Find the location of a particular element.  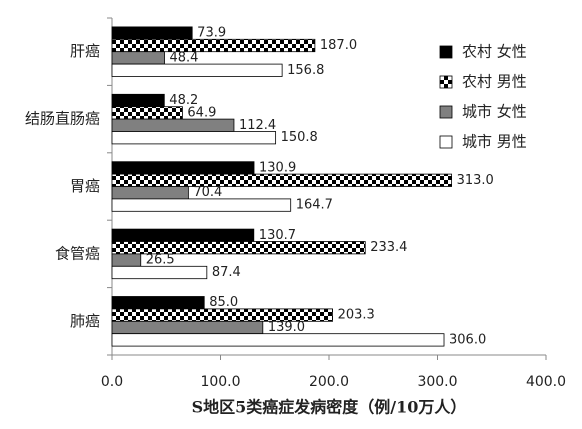

value-label: 139.0 is located at coordinates (286, 327).